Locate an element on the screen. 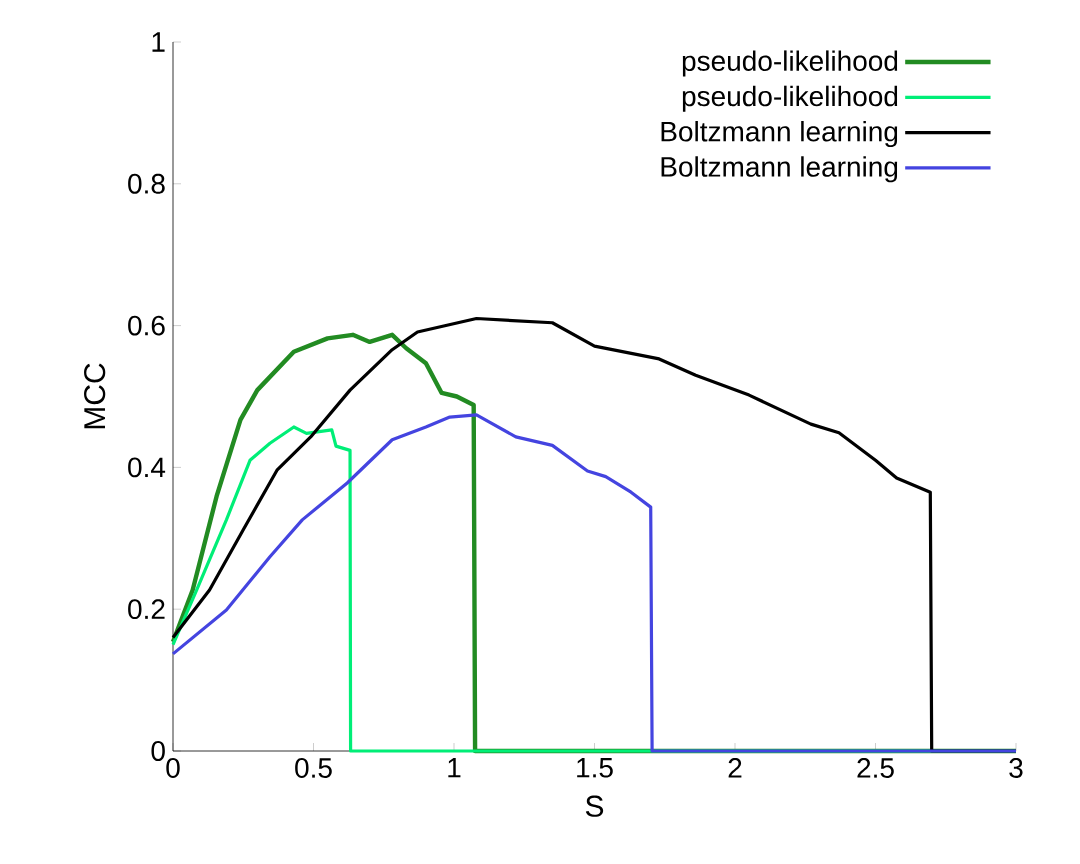 The height and width of the screenshot is (864, 1080). y-tick-label: 0.4 is located at coordinates (147, 467).